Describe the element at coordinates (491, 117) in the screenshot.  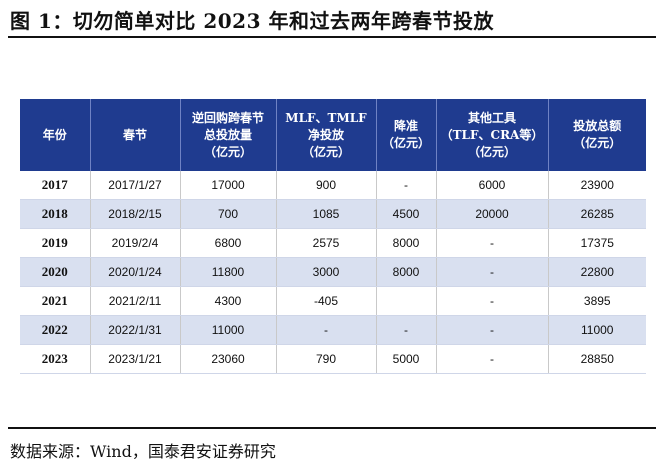
I see `column-header-line: 其他工具` at that location.